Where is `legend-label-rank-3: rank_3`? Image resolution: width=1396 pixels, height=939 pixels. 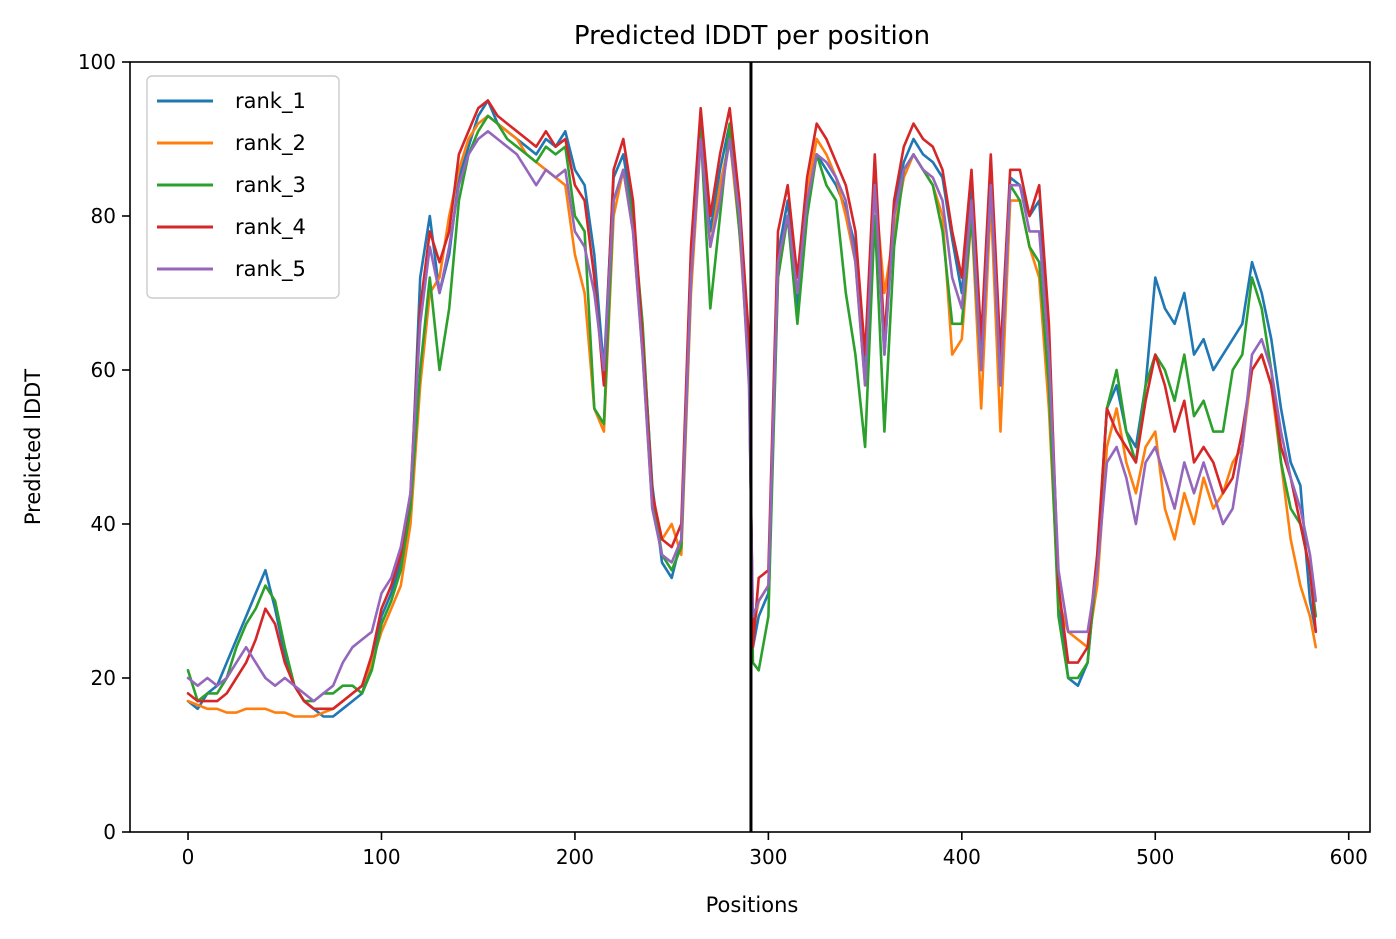
legend-label-rank-3: rank_3 is located at coordinates (270, 185).